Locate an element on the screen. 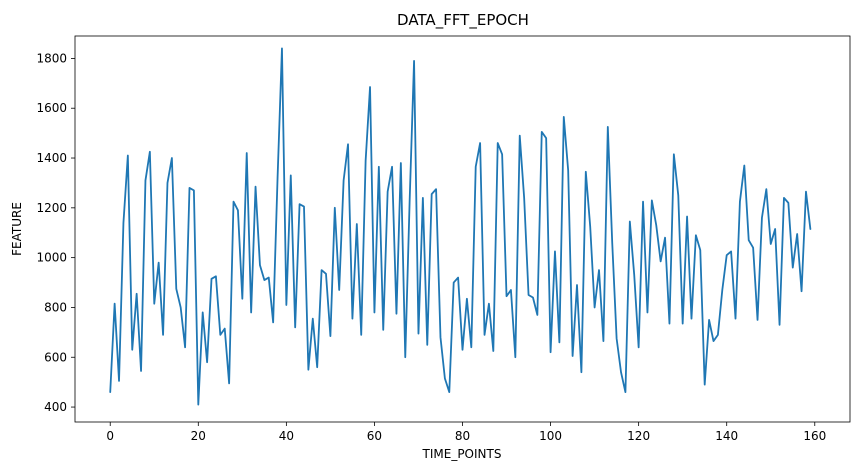 The image size is (859, 470). x-tick-label: 80 is located at coordinates (462, 436).